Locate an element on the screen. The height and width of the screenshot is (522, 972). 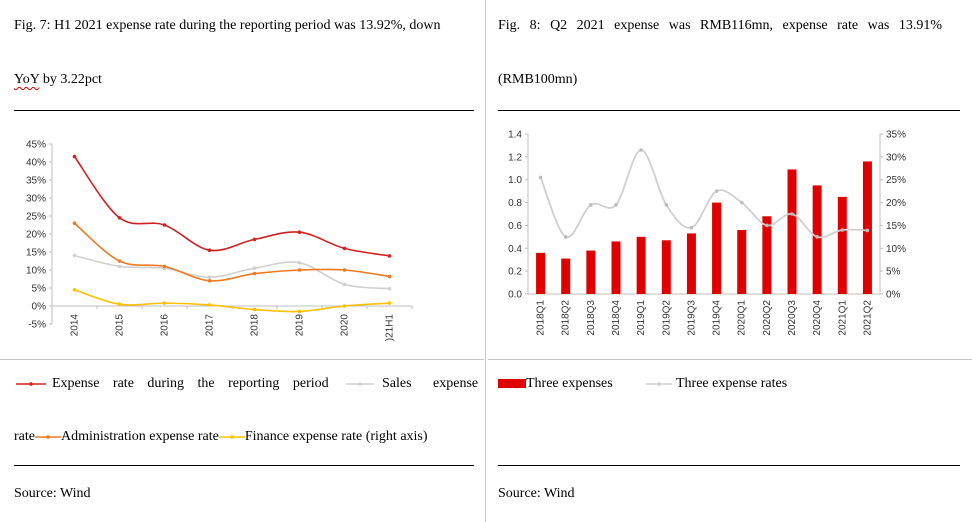
right-x-tick-label: 2021Q1 is located at coordinates (842, 318).